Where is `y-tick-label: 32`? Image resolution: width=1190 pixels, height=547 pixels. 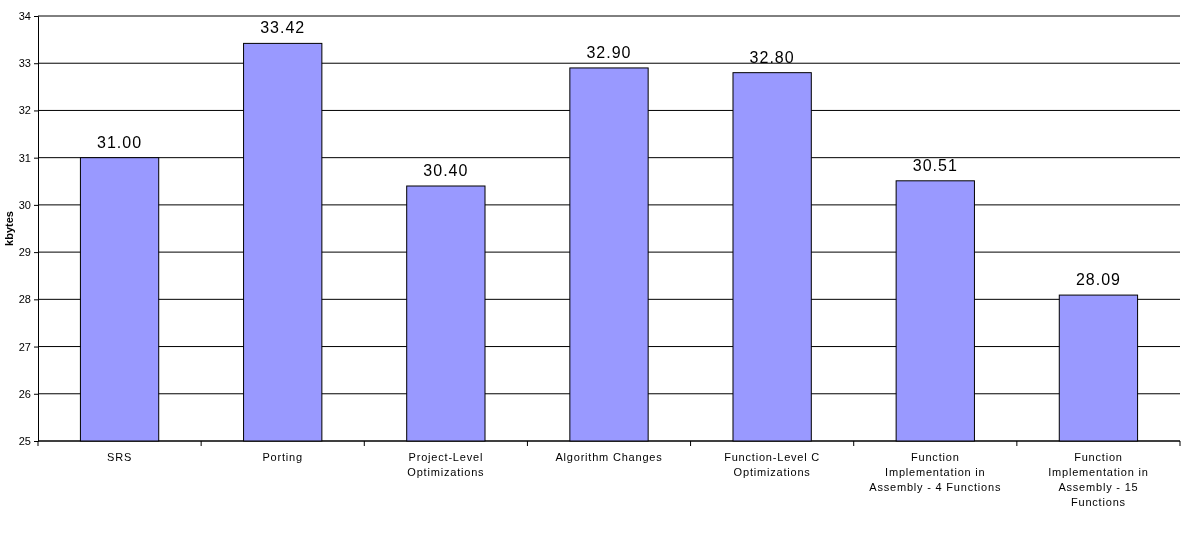
y-tick-label: 32 is located at coordinates (24, 110).